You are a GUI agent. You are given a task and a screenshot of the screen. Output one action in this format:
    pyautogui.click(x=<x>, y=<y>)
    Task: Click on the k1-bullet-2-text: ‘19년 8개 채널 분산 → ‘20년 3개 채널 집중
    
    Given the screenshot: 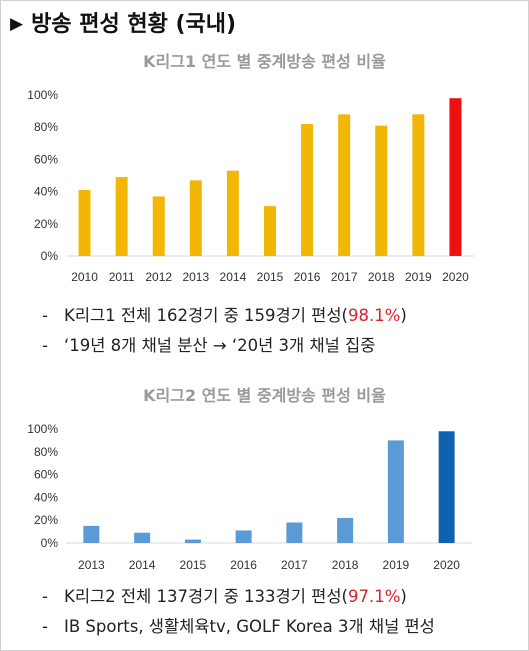 What is the action you would take?
    pyautogui.click(x=220, y=345)
    